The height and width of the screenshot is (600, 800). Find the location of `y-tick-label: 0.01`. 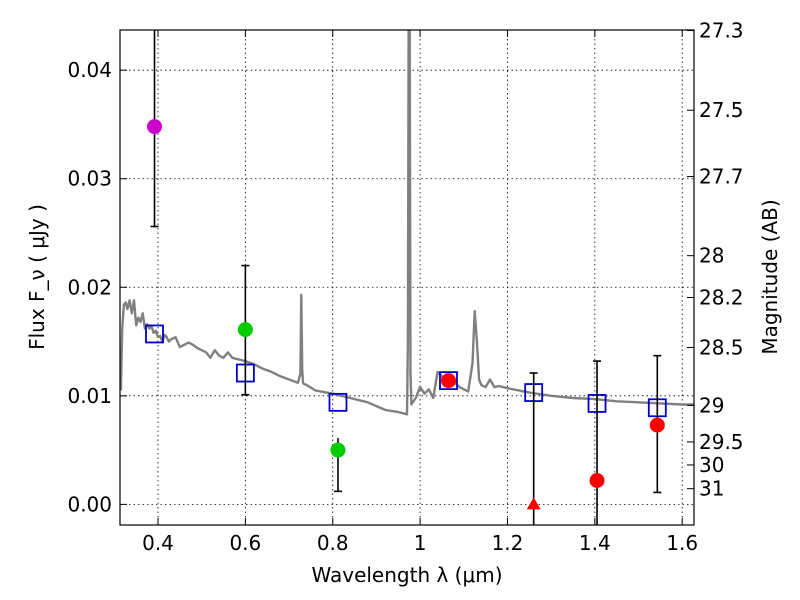

y-tick-label: 0.01 is located at coordinates (89, 396).